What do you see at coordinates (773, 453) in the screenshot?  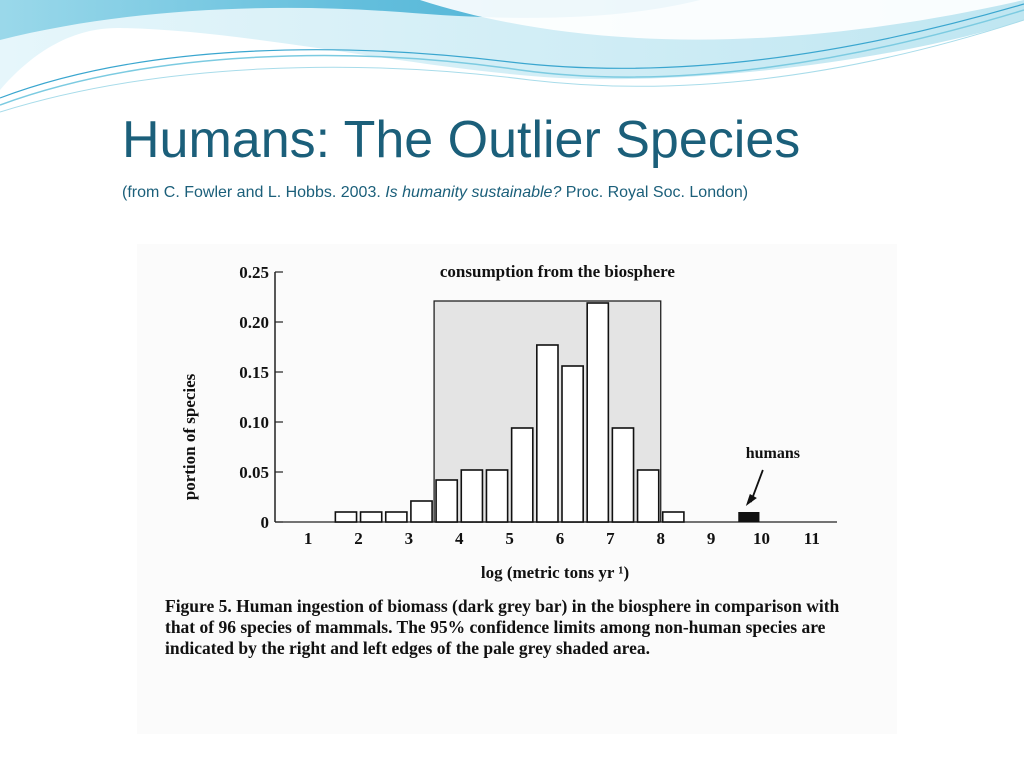 I see `humans-label: humans` at bounding box center [773, 453].